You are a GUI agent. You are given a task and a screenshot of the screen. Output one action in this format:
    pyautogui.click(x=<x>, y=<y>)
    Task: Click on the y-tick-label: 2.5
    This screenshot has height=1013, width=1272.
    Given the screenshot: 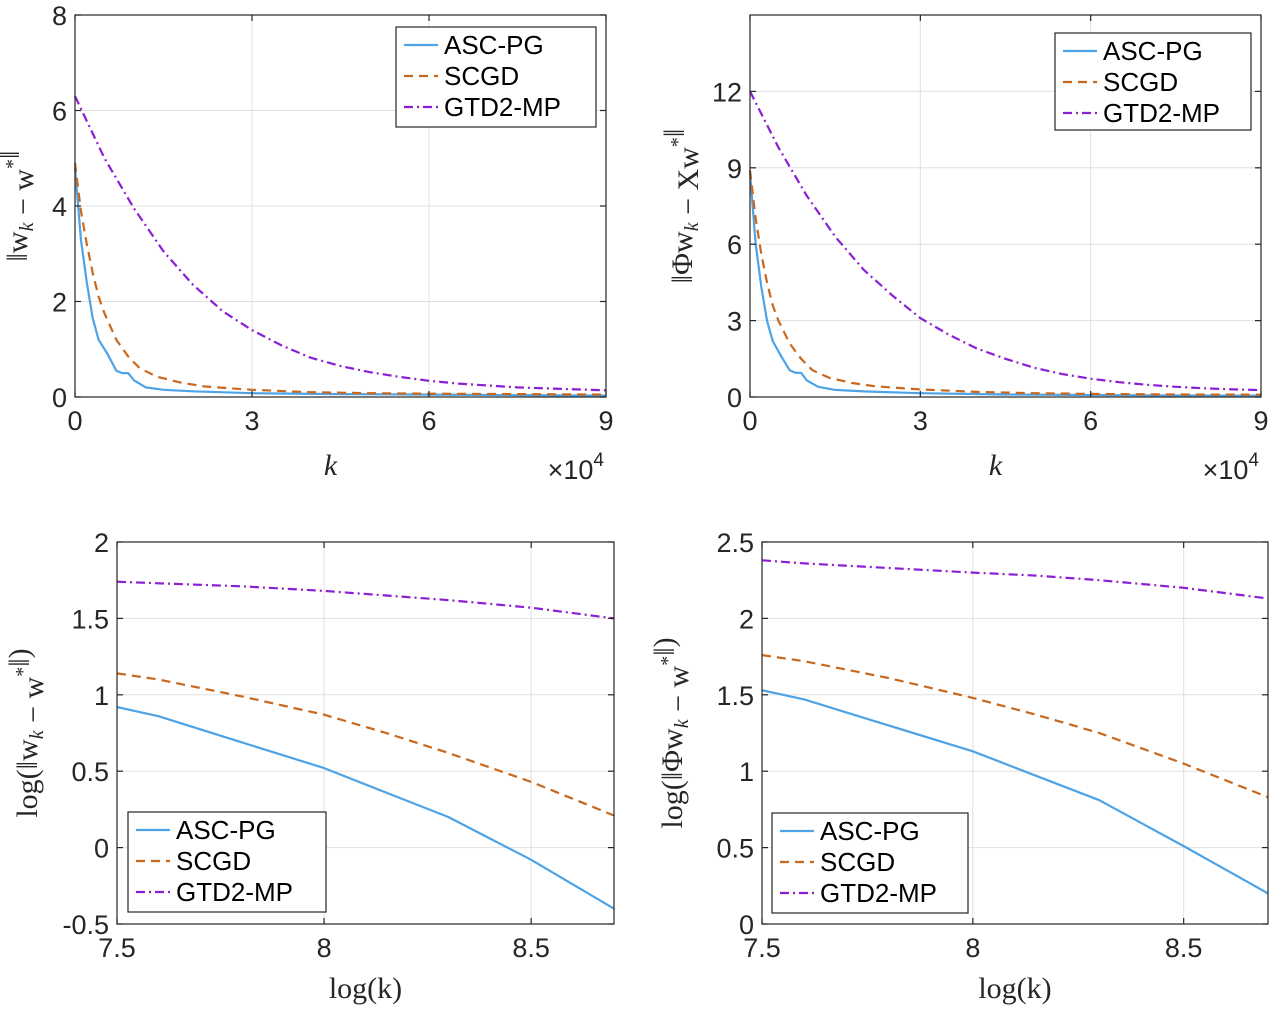 What is the action you would take?
    pyautogui.click(x=735, y=543)
    